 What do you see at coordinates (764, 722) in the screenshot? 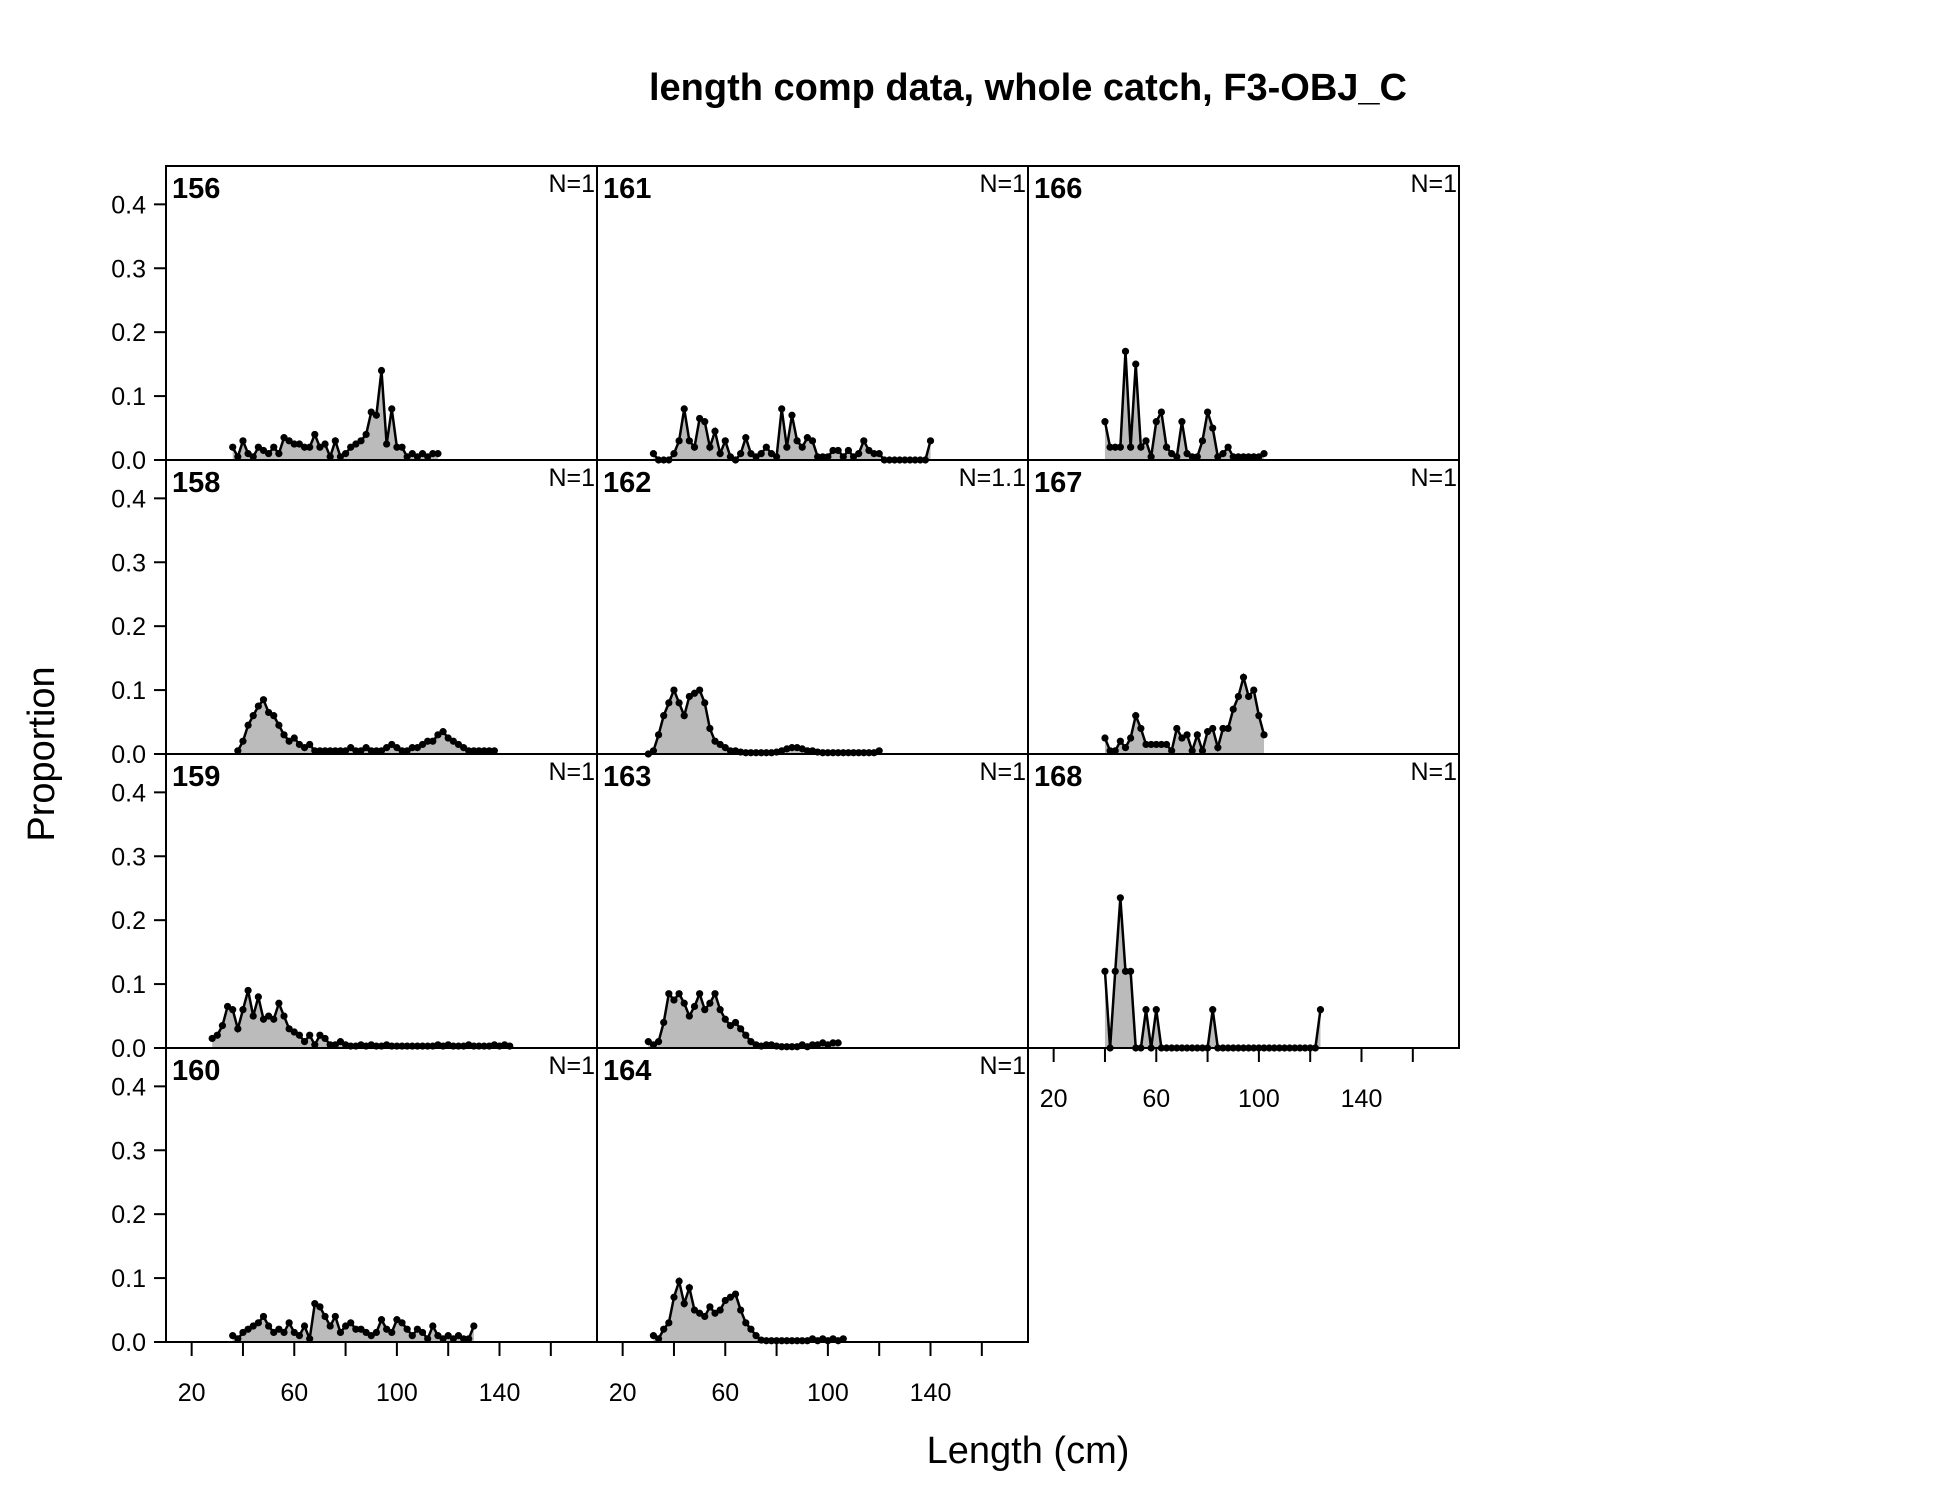
I see `area-fill` at bounding box center [764, 722].